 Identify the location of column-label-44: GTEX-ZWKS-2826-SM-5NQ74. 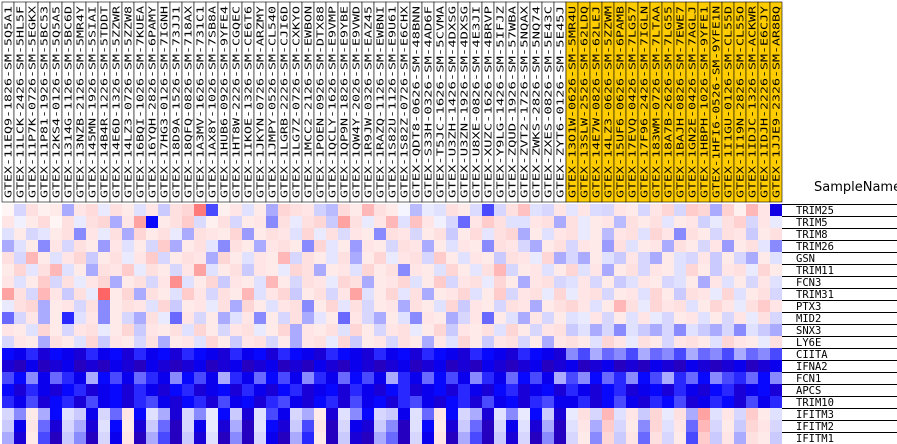
(537, 102).